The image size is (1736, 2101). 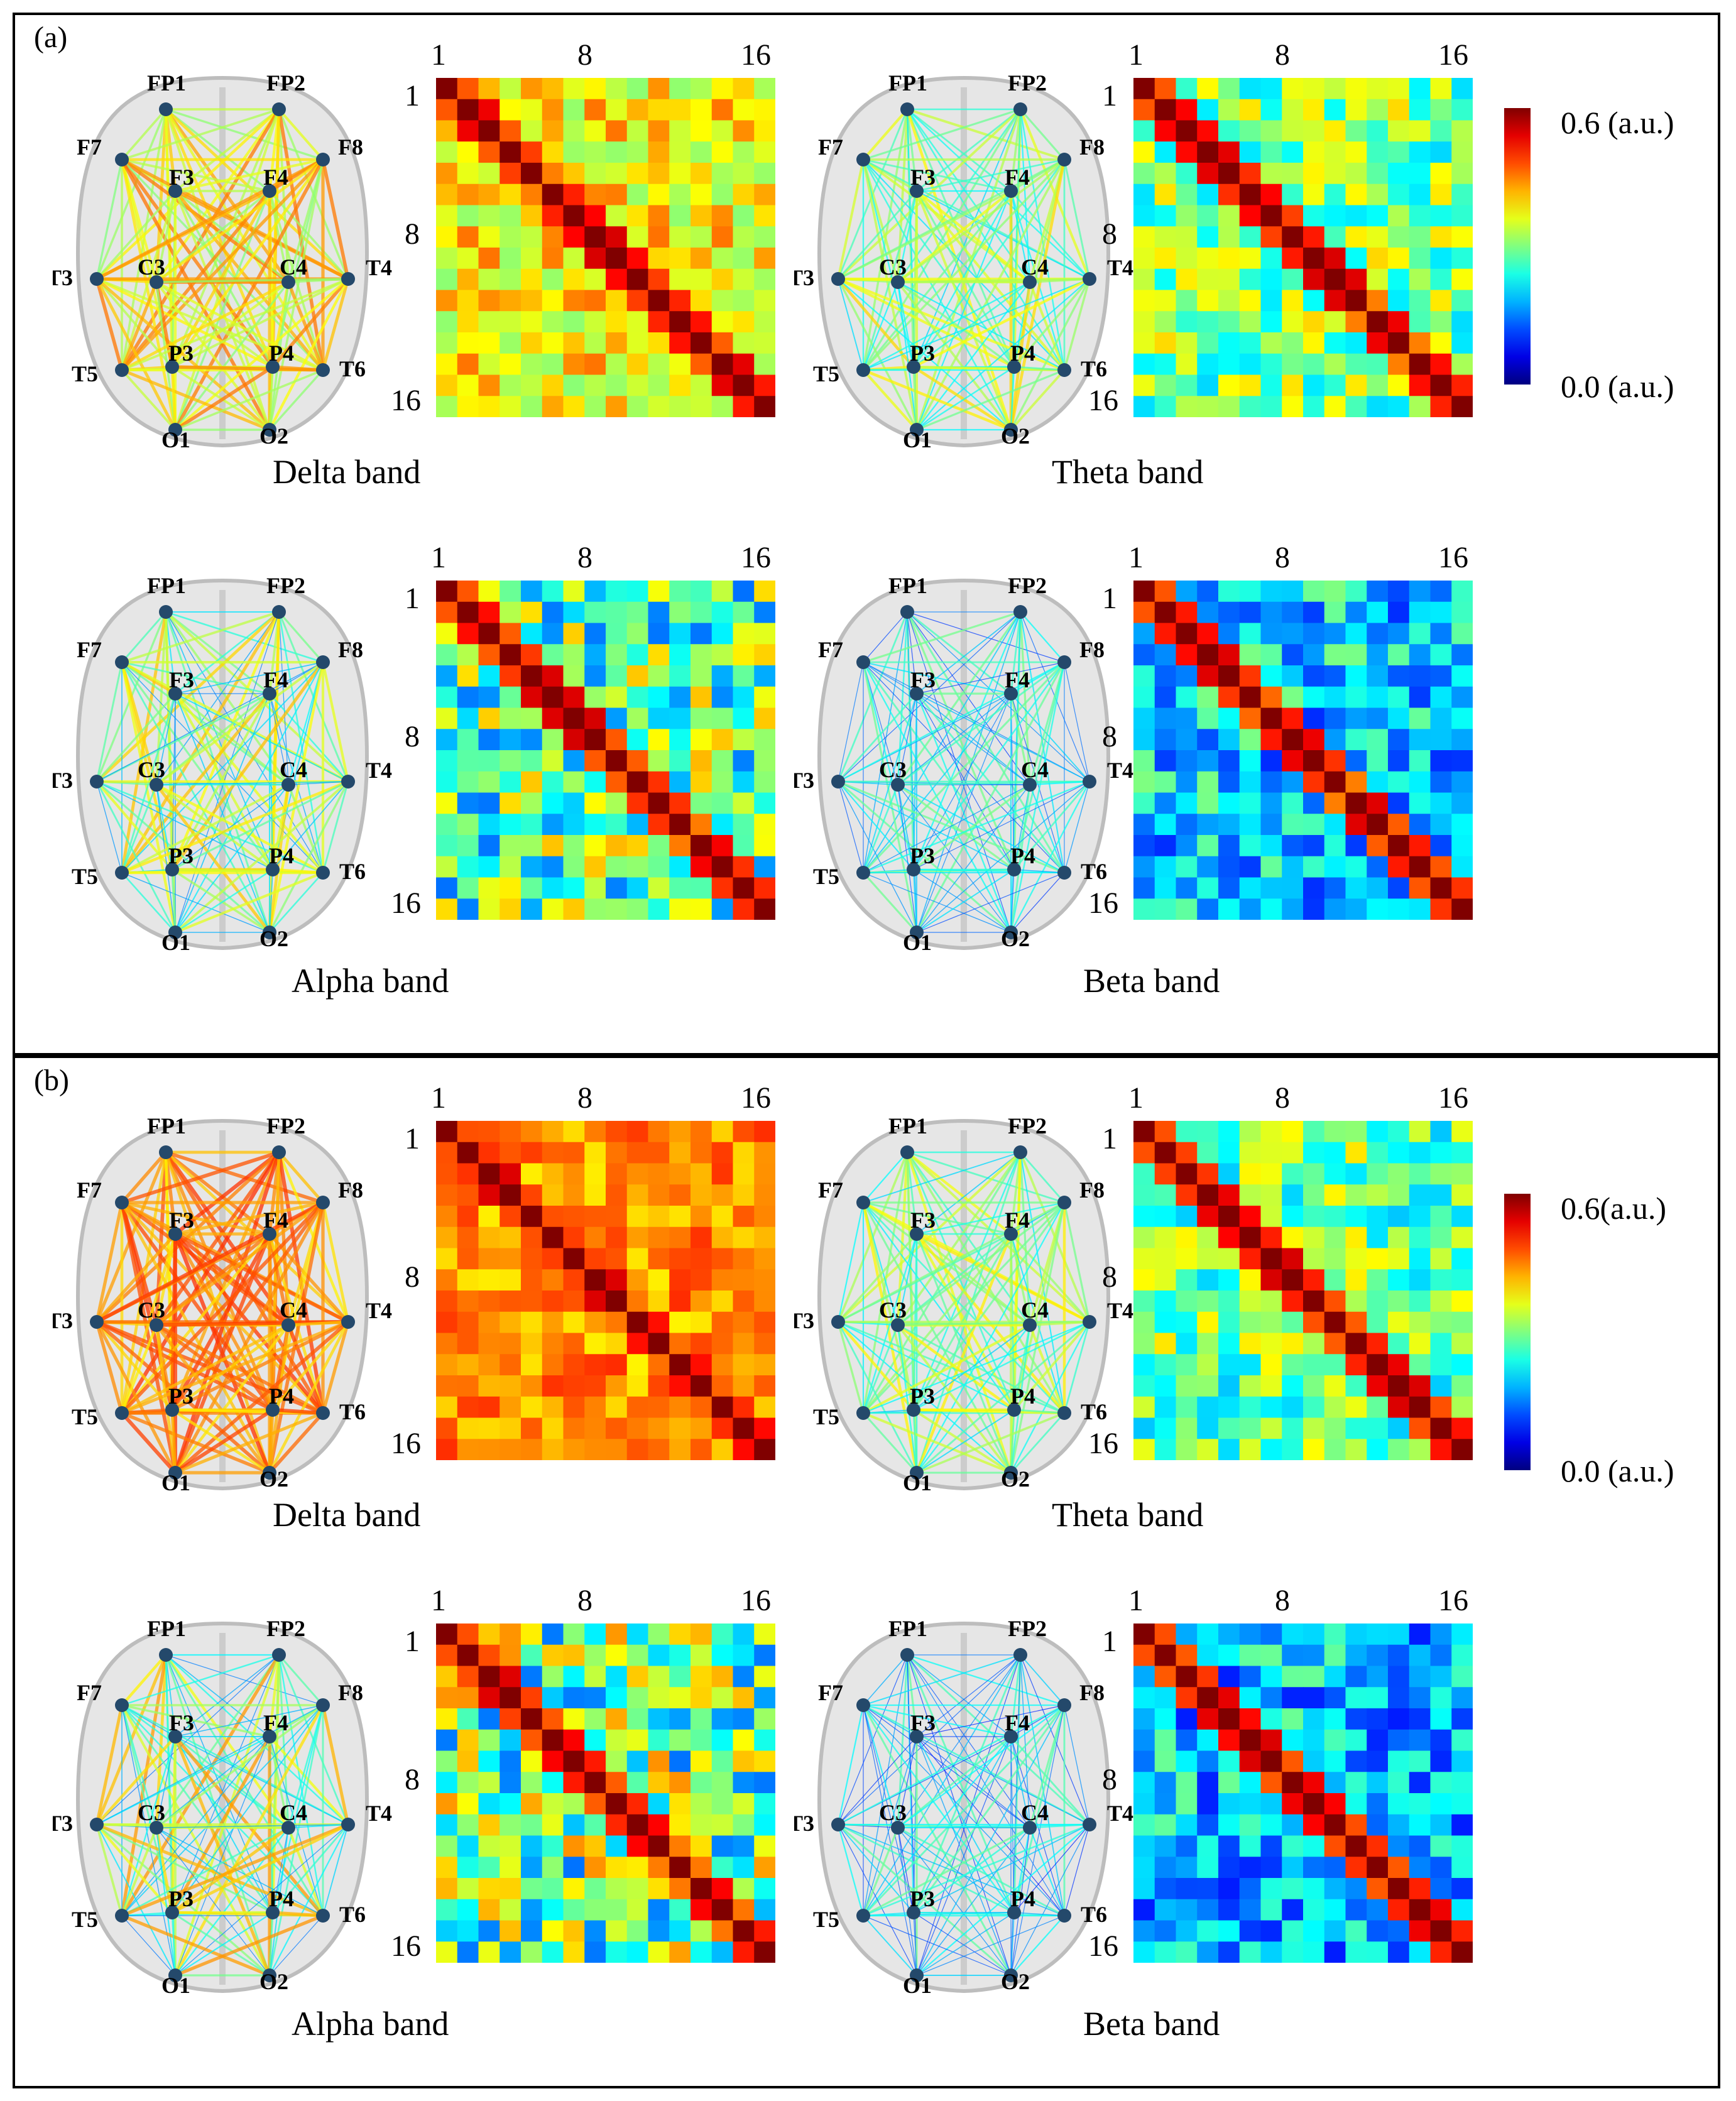 I want to click on y-tick-label: 1, so click(x=1109, y=1641).